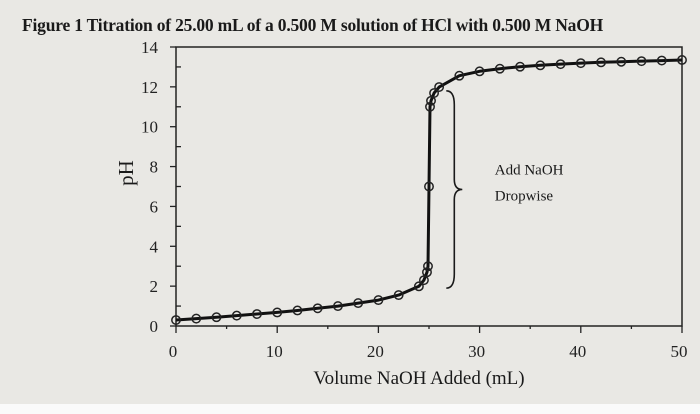 The width and height of the screenshot is (700, 414). Describe the element at coordinates (173, 351) in the screenshot. I see `x-tick-label: 0` at that location.